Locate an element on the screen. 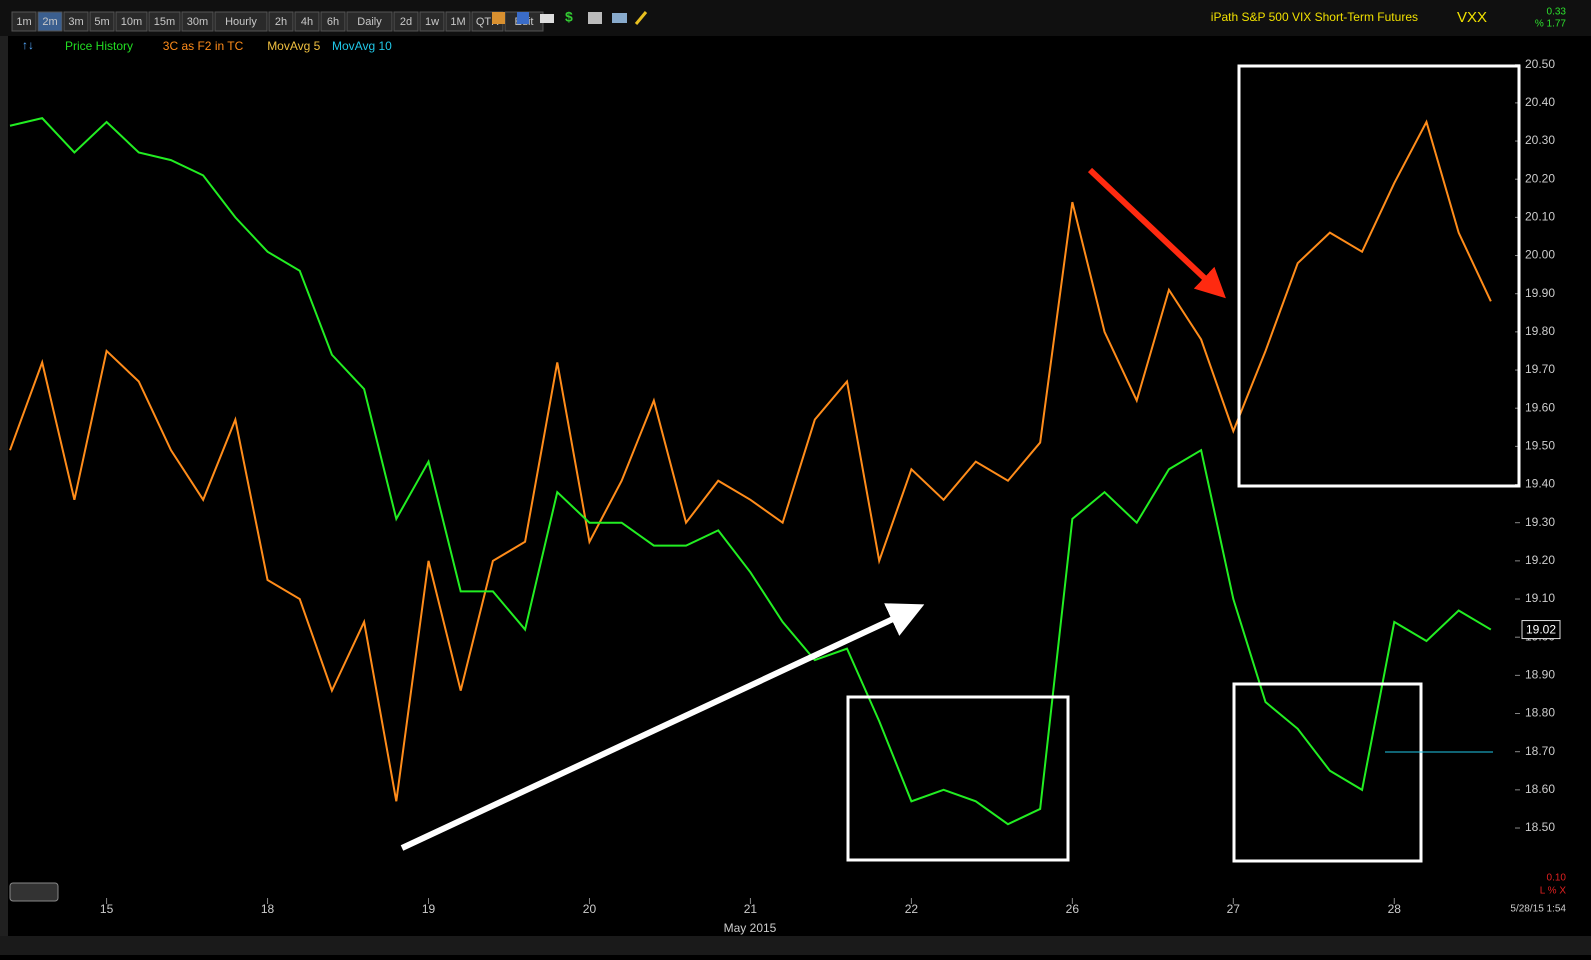 This screenshot has height=960, width=1591. legend-entry: MovAvg 10 is located at coordinates (362, 46).